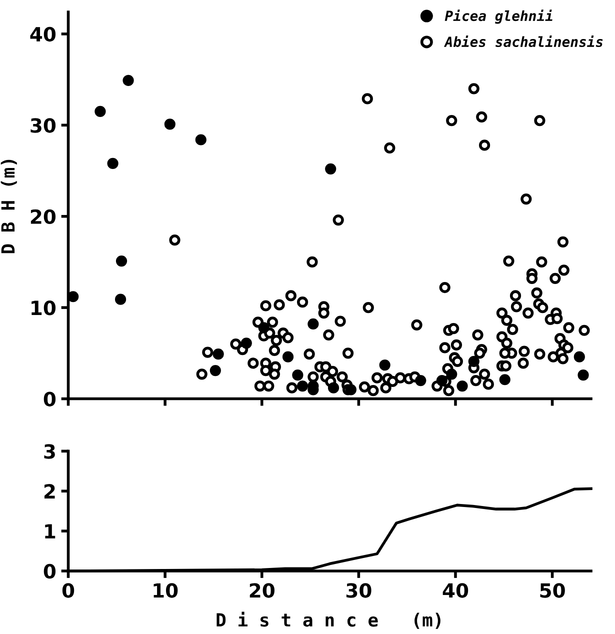 This screenshot has height=634, width=615. What do you see at coordinates (49, 451) in the screenshot?
I see `y-tick-label: 3` at bounding box center [49, 451].